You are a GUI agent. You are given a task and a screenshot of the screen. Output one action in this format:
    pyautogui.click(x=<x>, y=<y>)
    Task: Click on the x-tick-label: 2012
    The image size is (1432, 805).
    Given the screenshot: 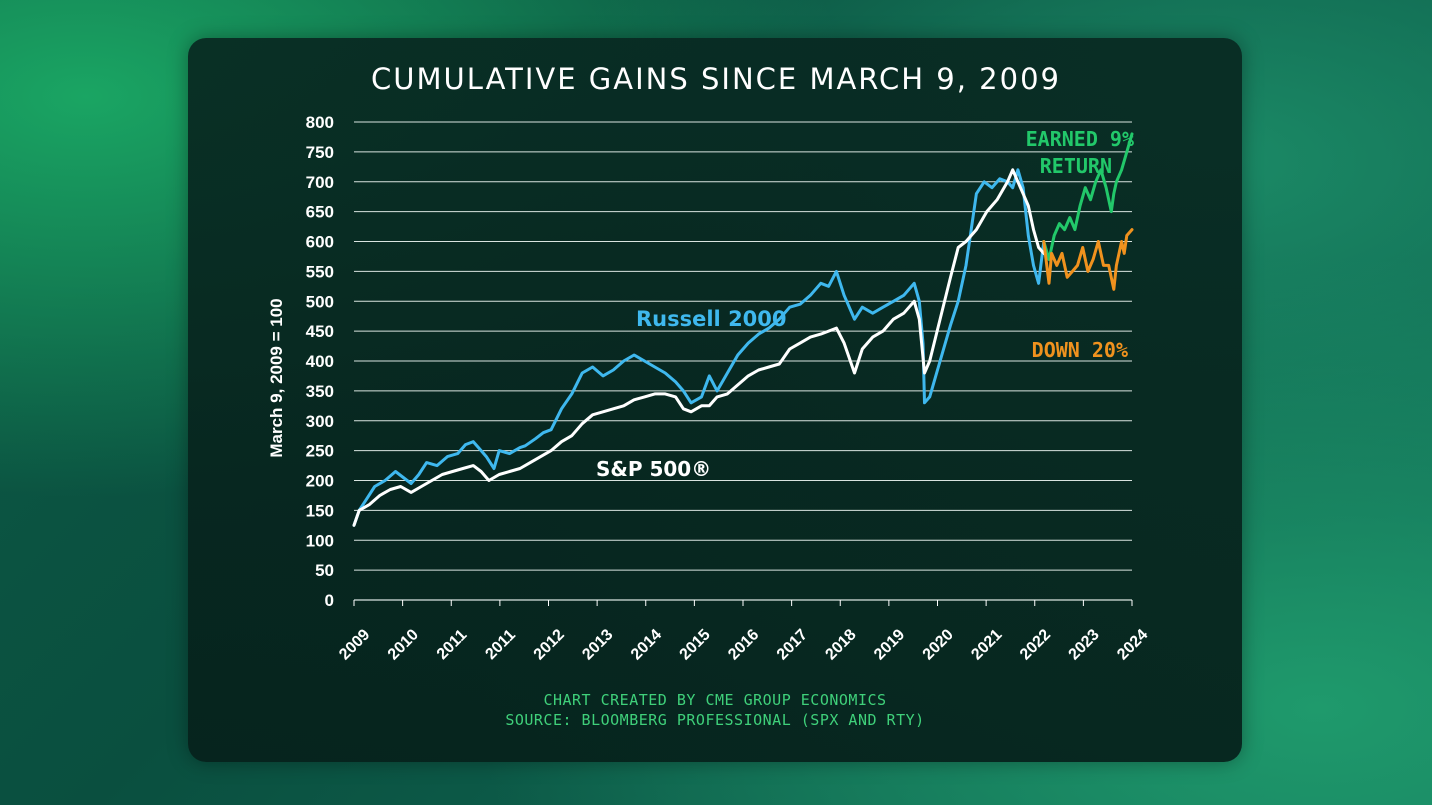 What is the action you would take?
    pyautogui.click(x=549, y=644)
    